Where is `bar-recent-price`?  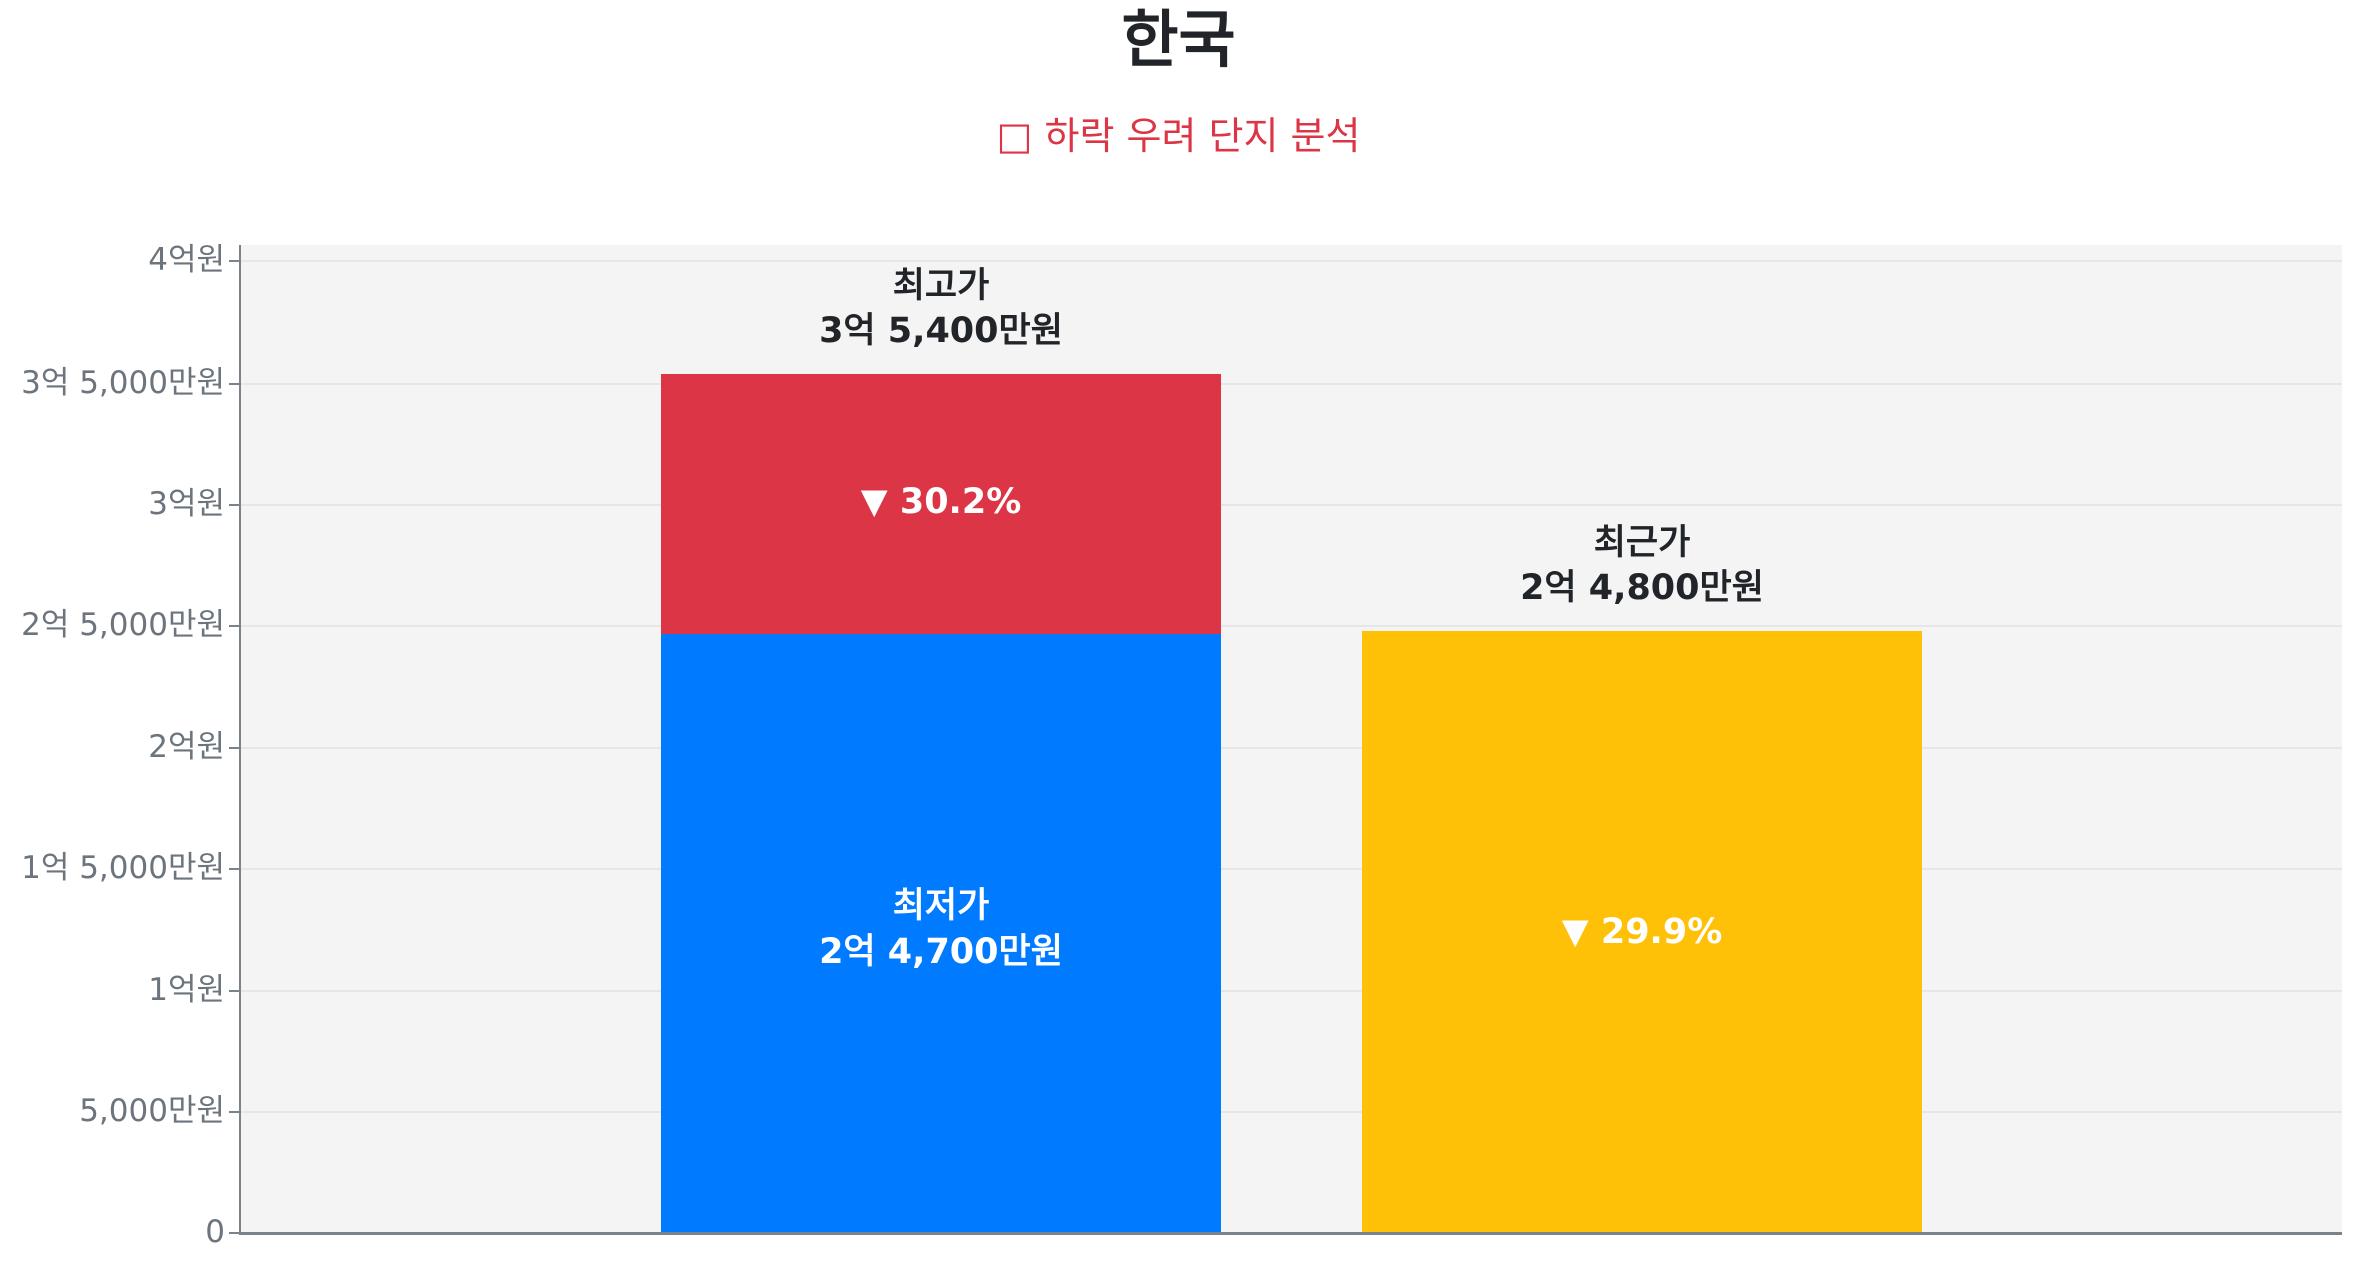
bar-recent-price is located at coordinates (1642, 932).